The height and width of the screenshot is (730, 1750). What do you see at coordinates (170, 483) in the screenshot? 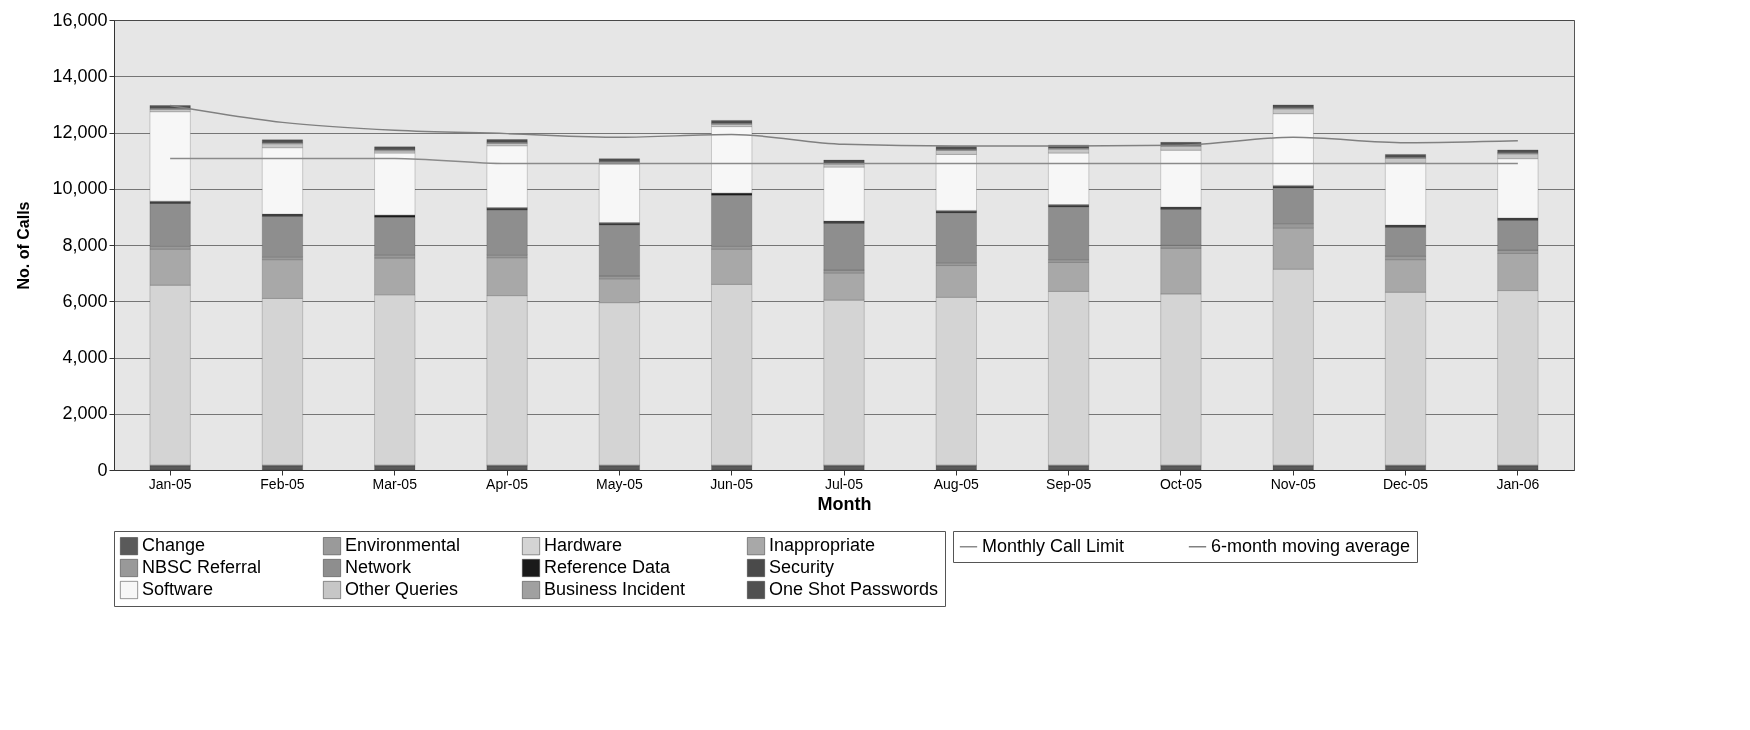
I see `x-tick-label: Jan-05` at bounding box center [170, 483].